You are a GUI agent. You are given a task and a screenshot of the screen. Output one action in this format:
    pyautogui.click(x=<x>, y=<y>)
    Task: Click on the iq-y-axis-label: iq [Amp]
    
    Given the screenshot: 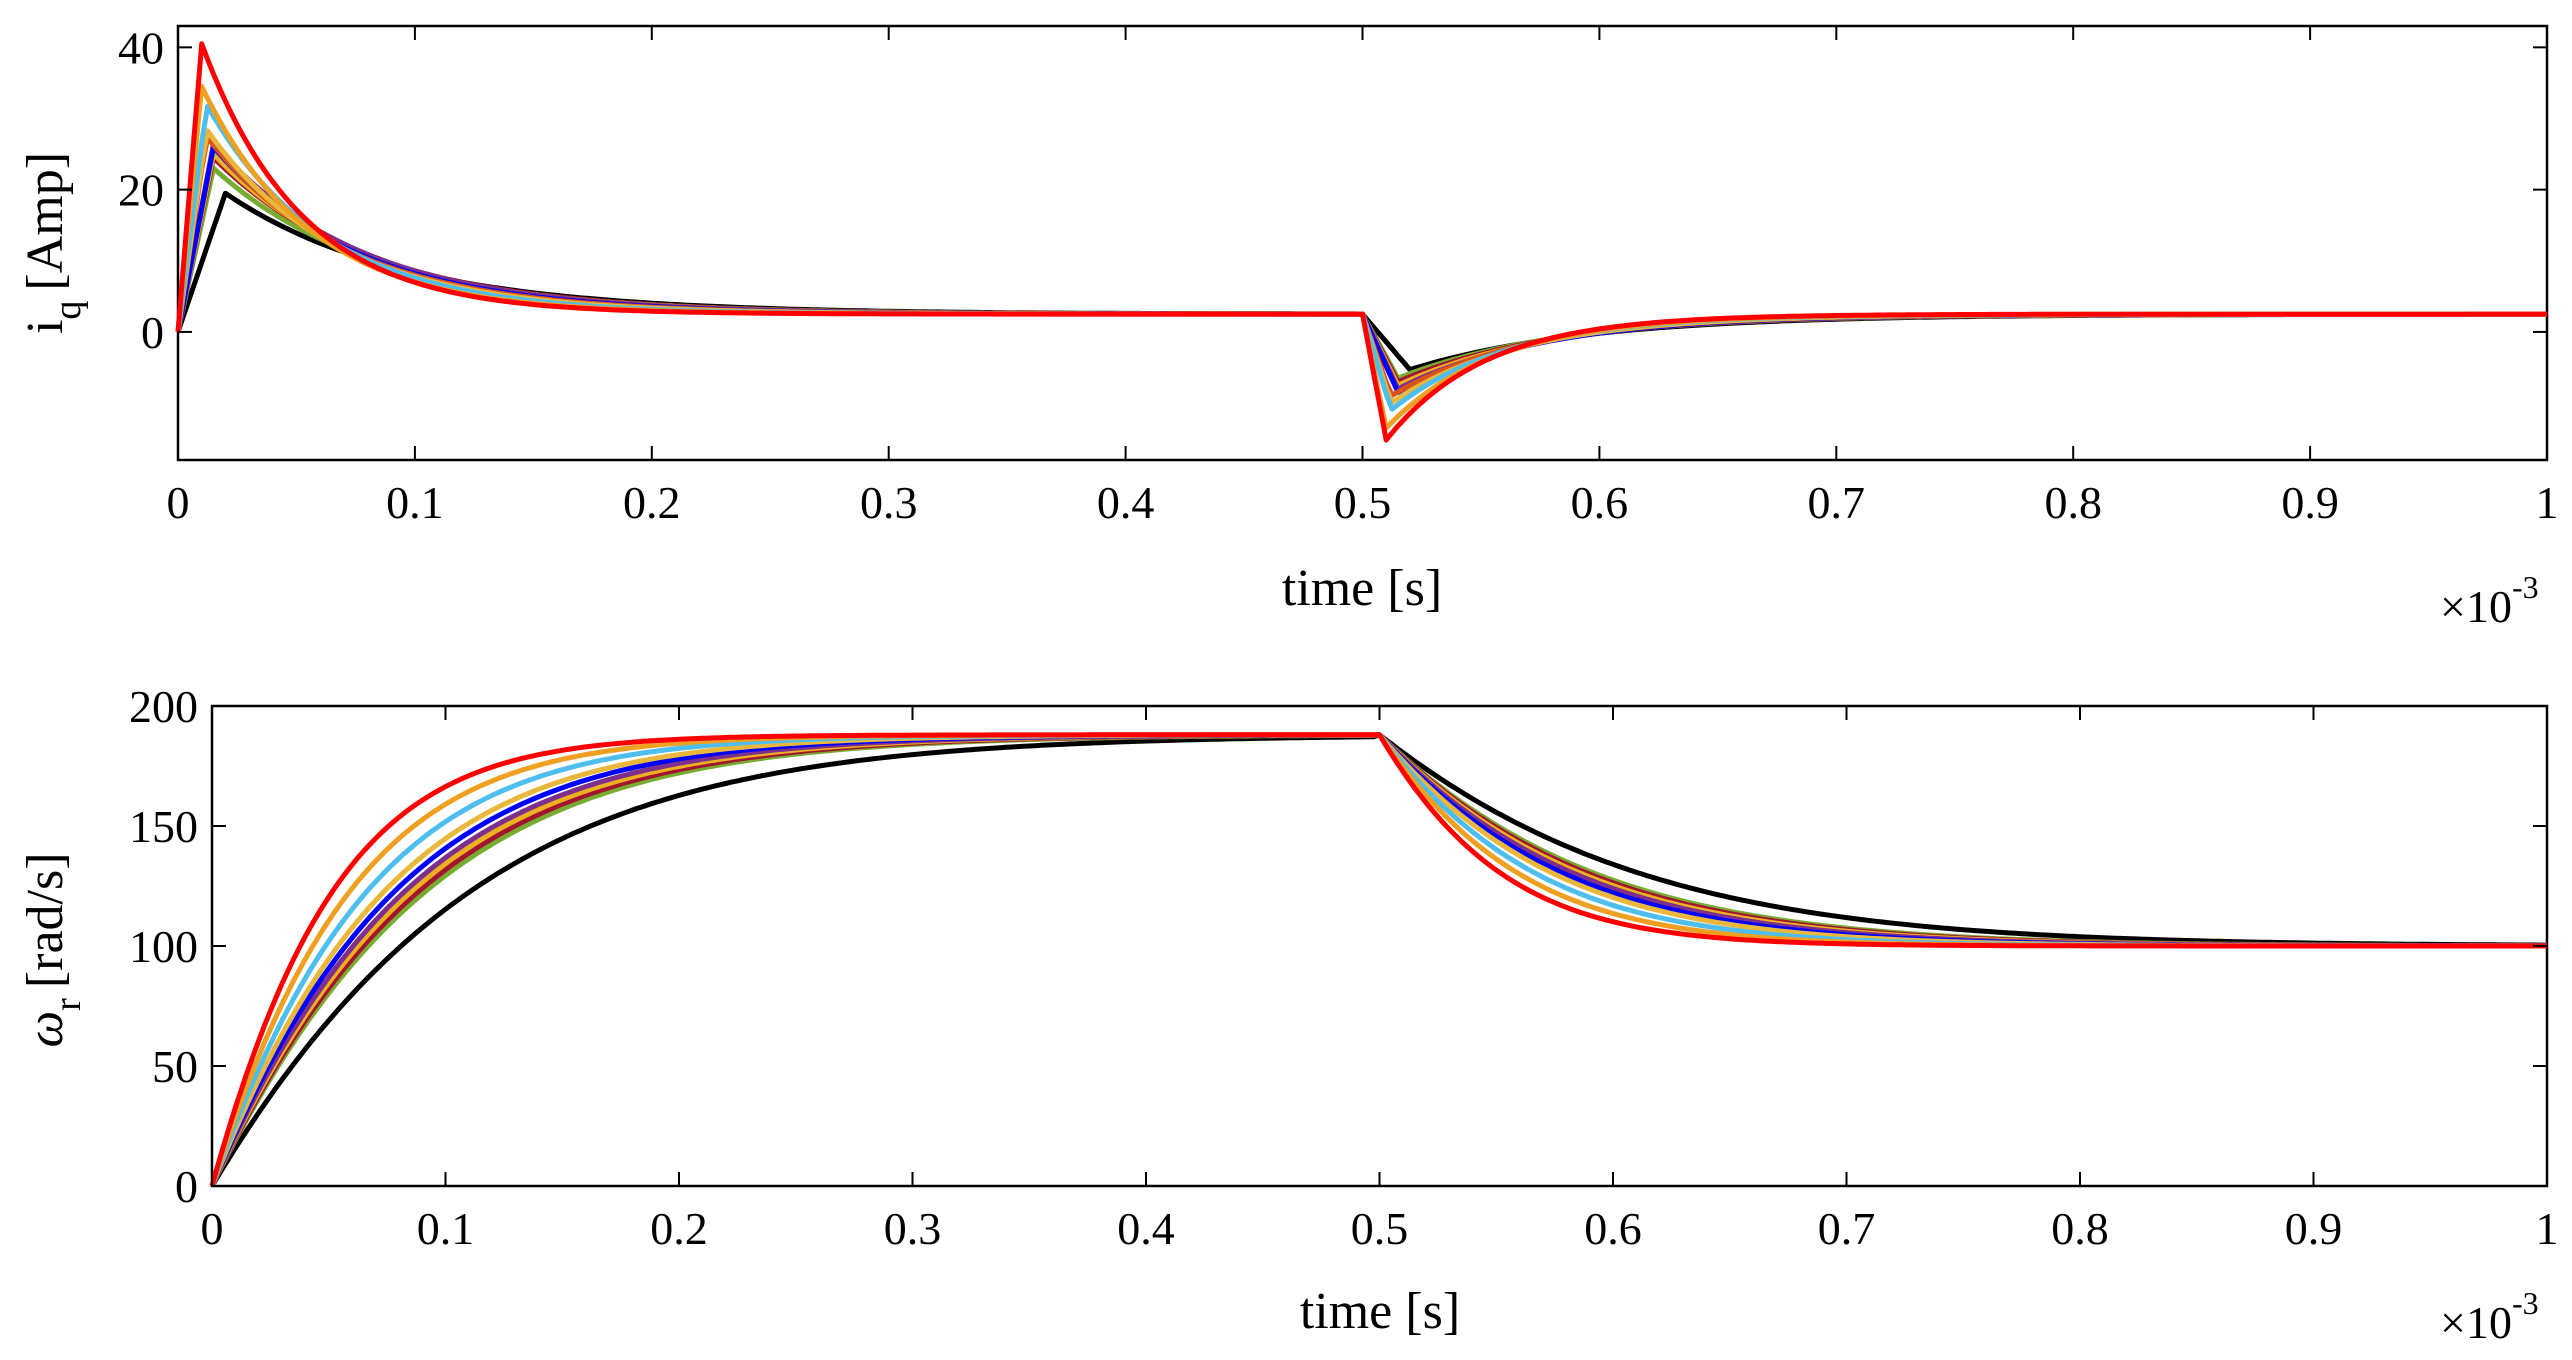 What is the action you would take?
    pyautogui.click(x=53, y=243)
    